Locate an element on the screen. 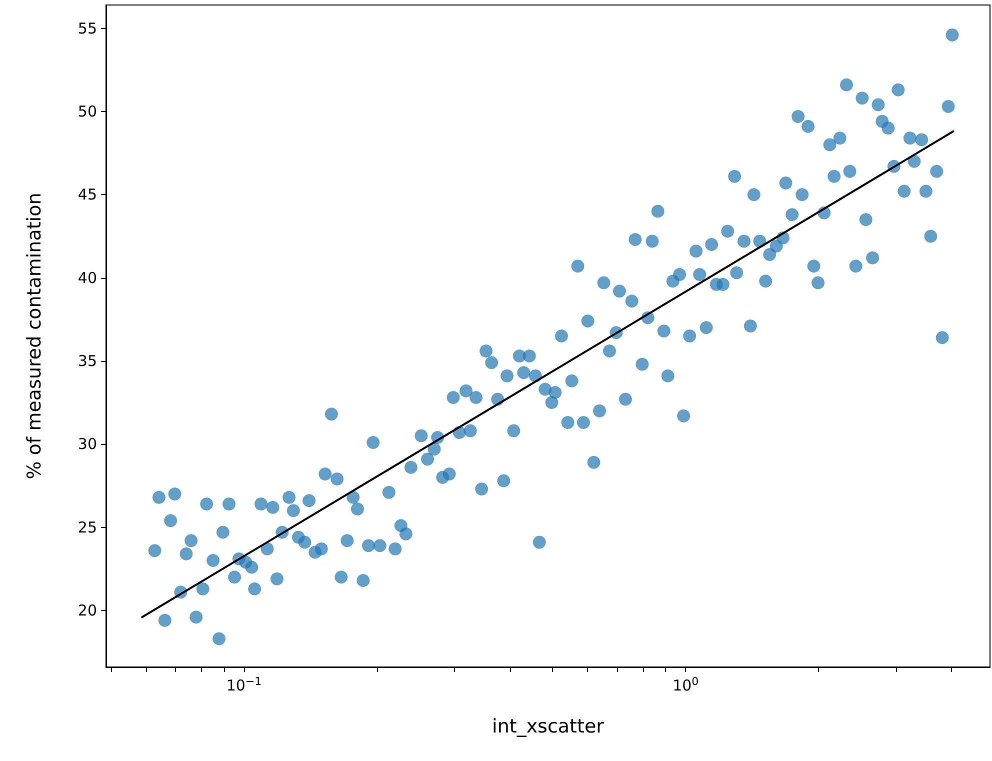 The image size is (992, 761). x-axis-title: int_xscatter is located at coordinates (548, 727).